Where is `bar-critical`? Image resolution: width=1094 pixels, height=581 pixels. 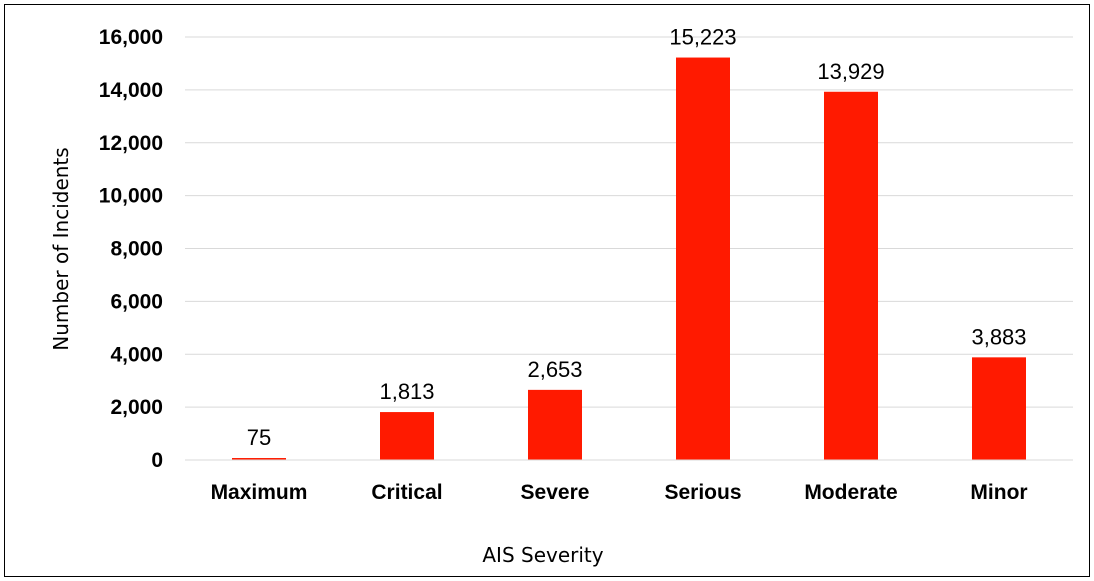
bar-critical is located at coordinates (407, 436).